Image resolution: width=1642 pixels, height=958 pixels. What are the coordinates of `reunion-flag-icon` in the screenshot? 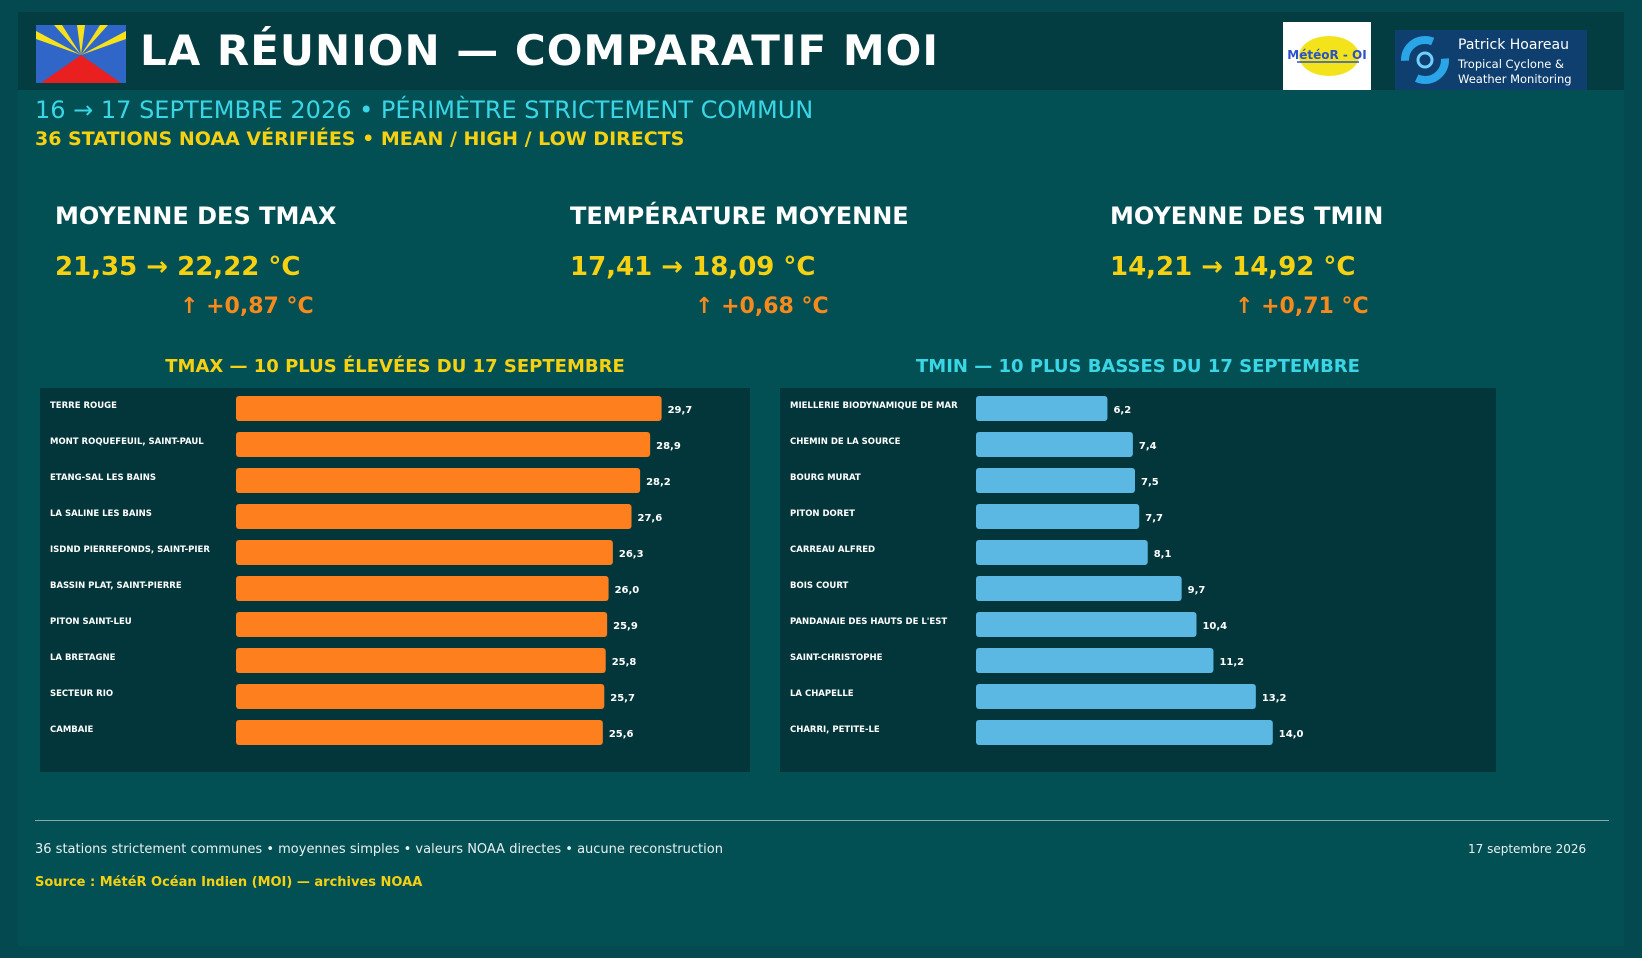 It's located at (81, 54).